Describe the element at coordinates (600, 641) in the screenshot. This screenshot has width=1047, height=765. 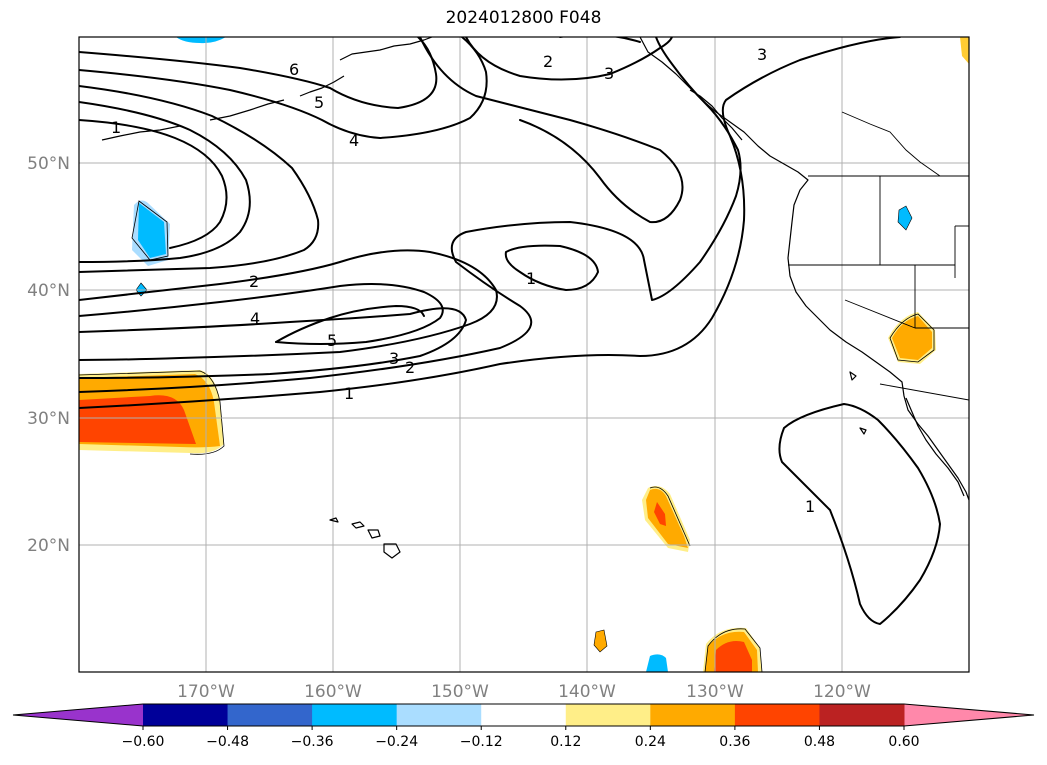
I see `positive-anomaly-tiny` at that location.